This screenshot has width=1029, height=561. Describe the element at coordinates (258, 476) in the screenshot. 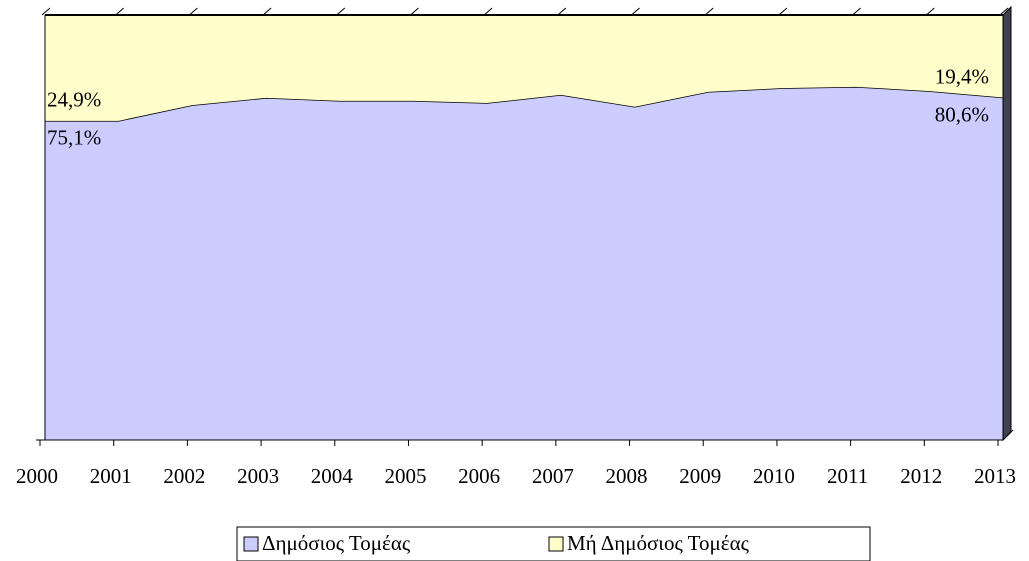

I see `x-tick-label: 2003` at that location.